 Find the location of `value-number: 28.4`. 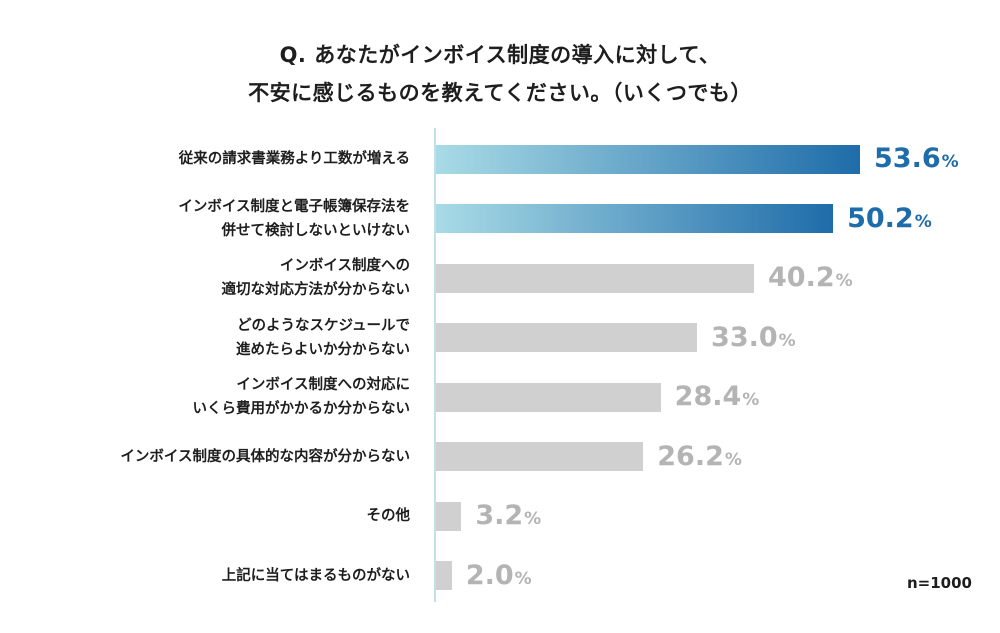

value-number: 28.4 is located at coordinates (708, 396).